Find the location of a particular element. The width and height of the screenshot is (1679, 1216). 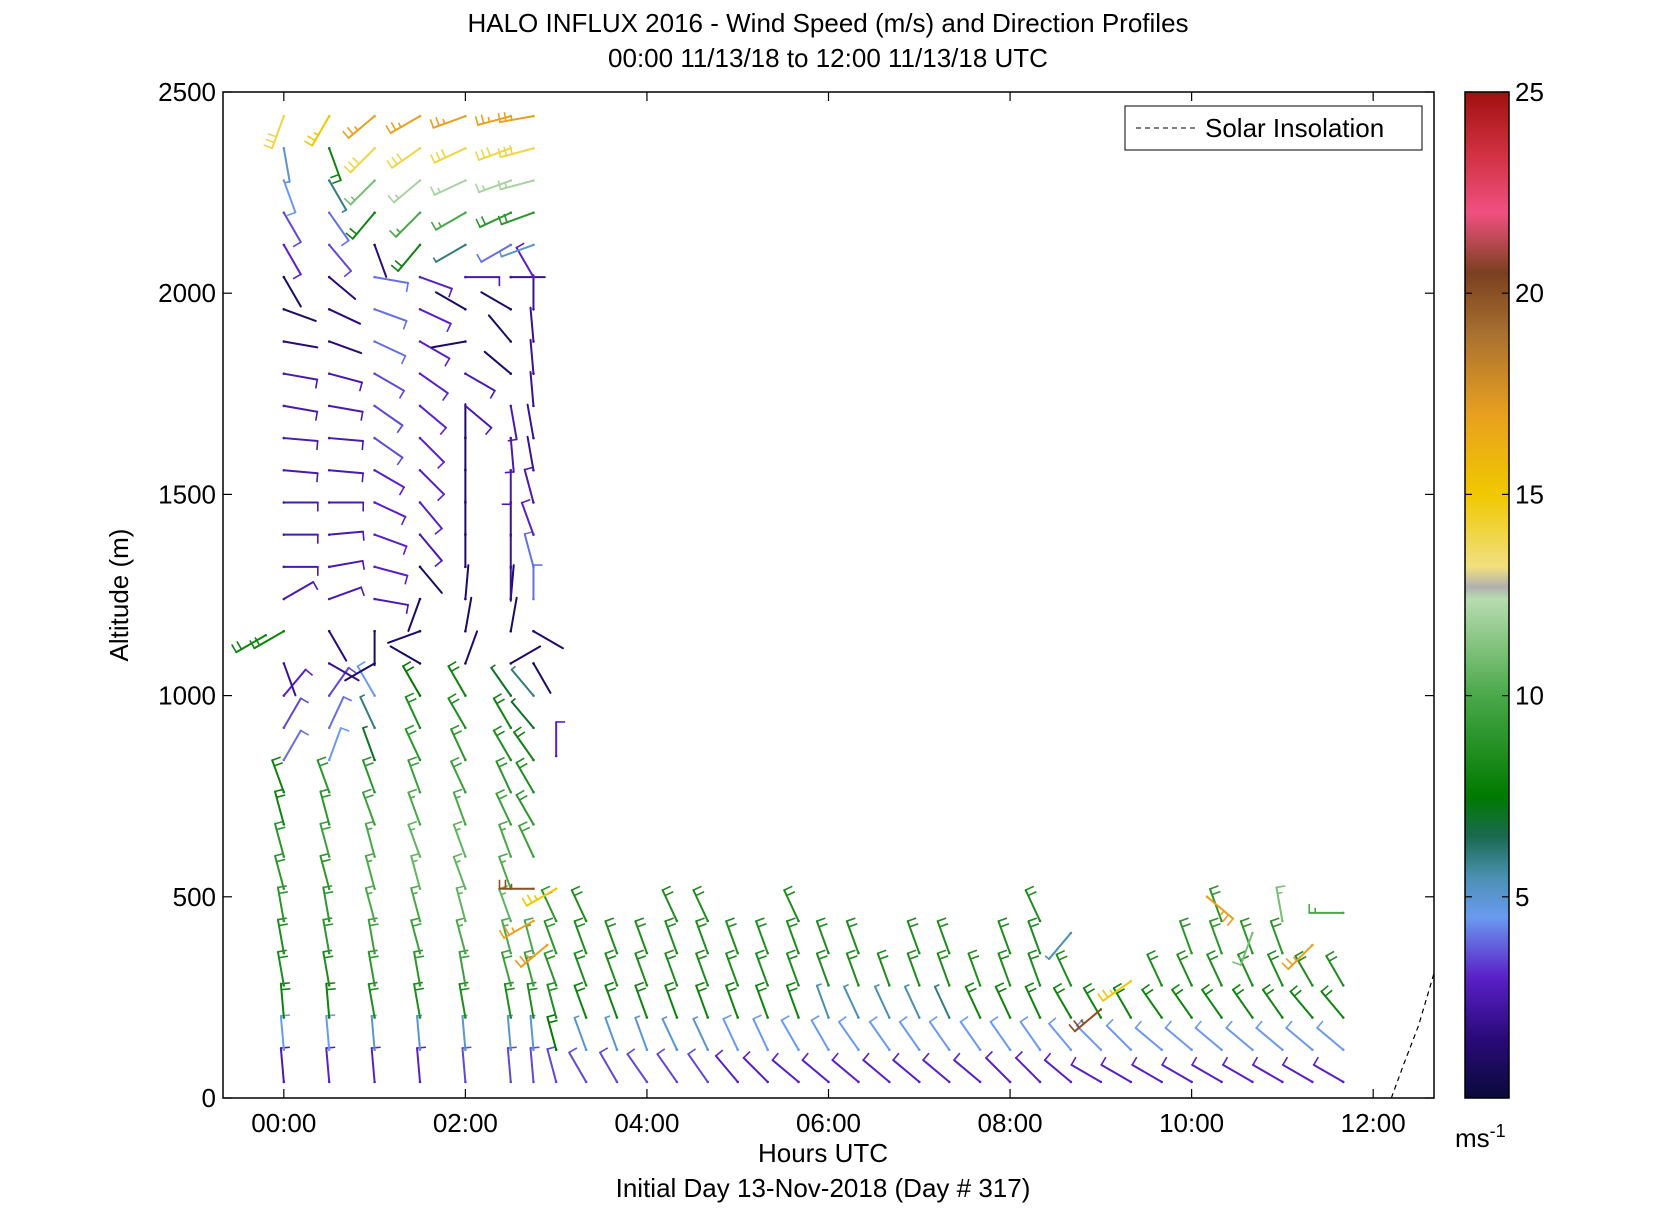

solar-insolation-layer is located at coordinates (1412, 1035).